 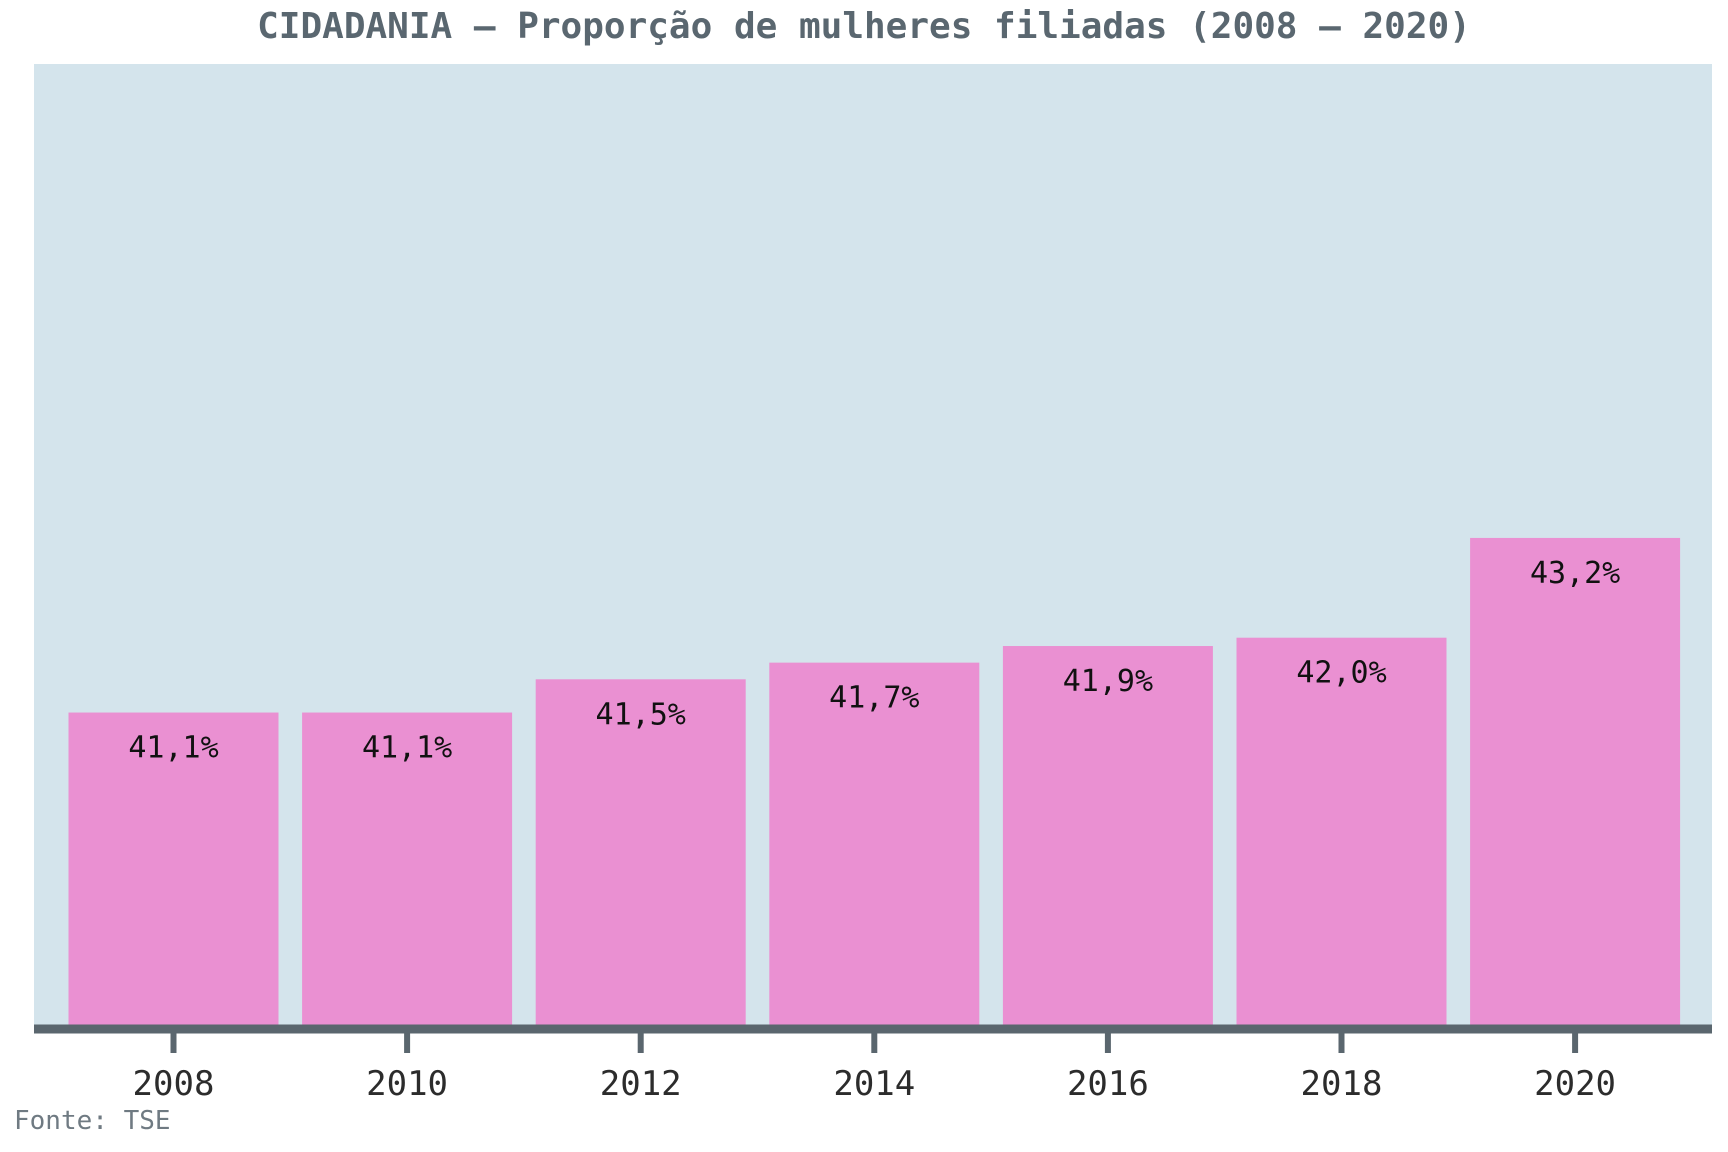 I want to click on data-label-2016: 41,9%, so click(x=1108, y=681).